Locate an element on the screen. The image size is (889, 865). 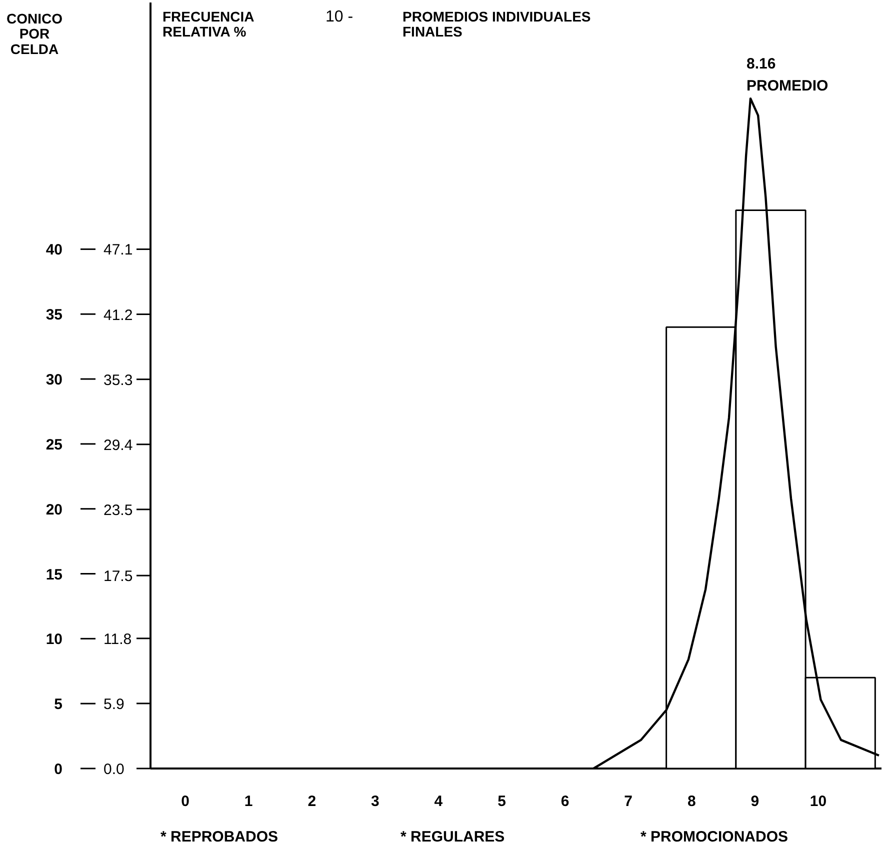
y-tick-label: 40 is located at coordinates (54, 250).